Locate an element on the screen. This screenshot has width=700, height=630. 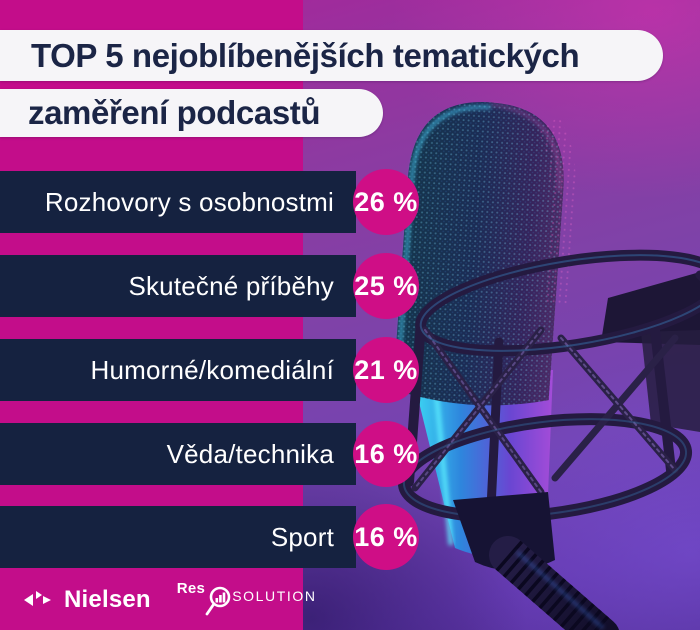
resolution-wordmark-pre: Res is located at coordinates (191, 588).